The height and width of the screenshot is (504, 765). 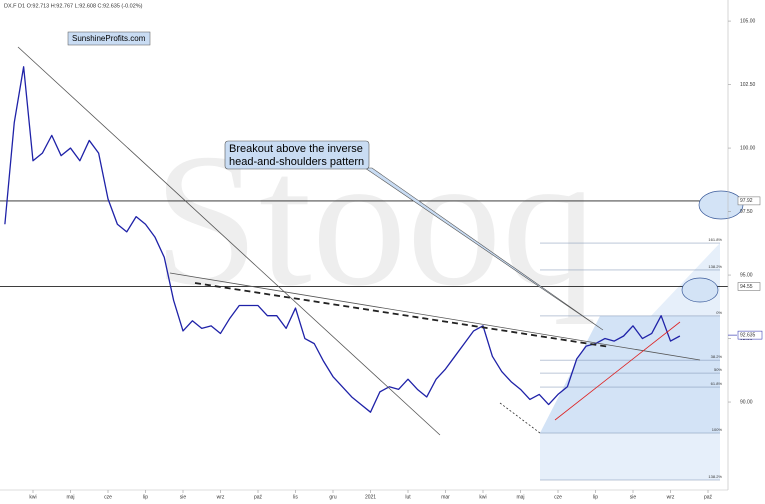 I want to click on y-tick-label: 95.00, so click(x=746, y=275).